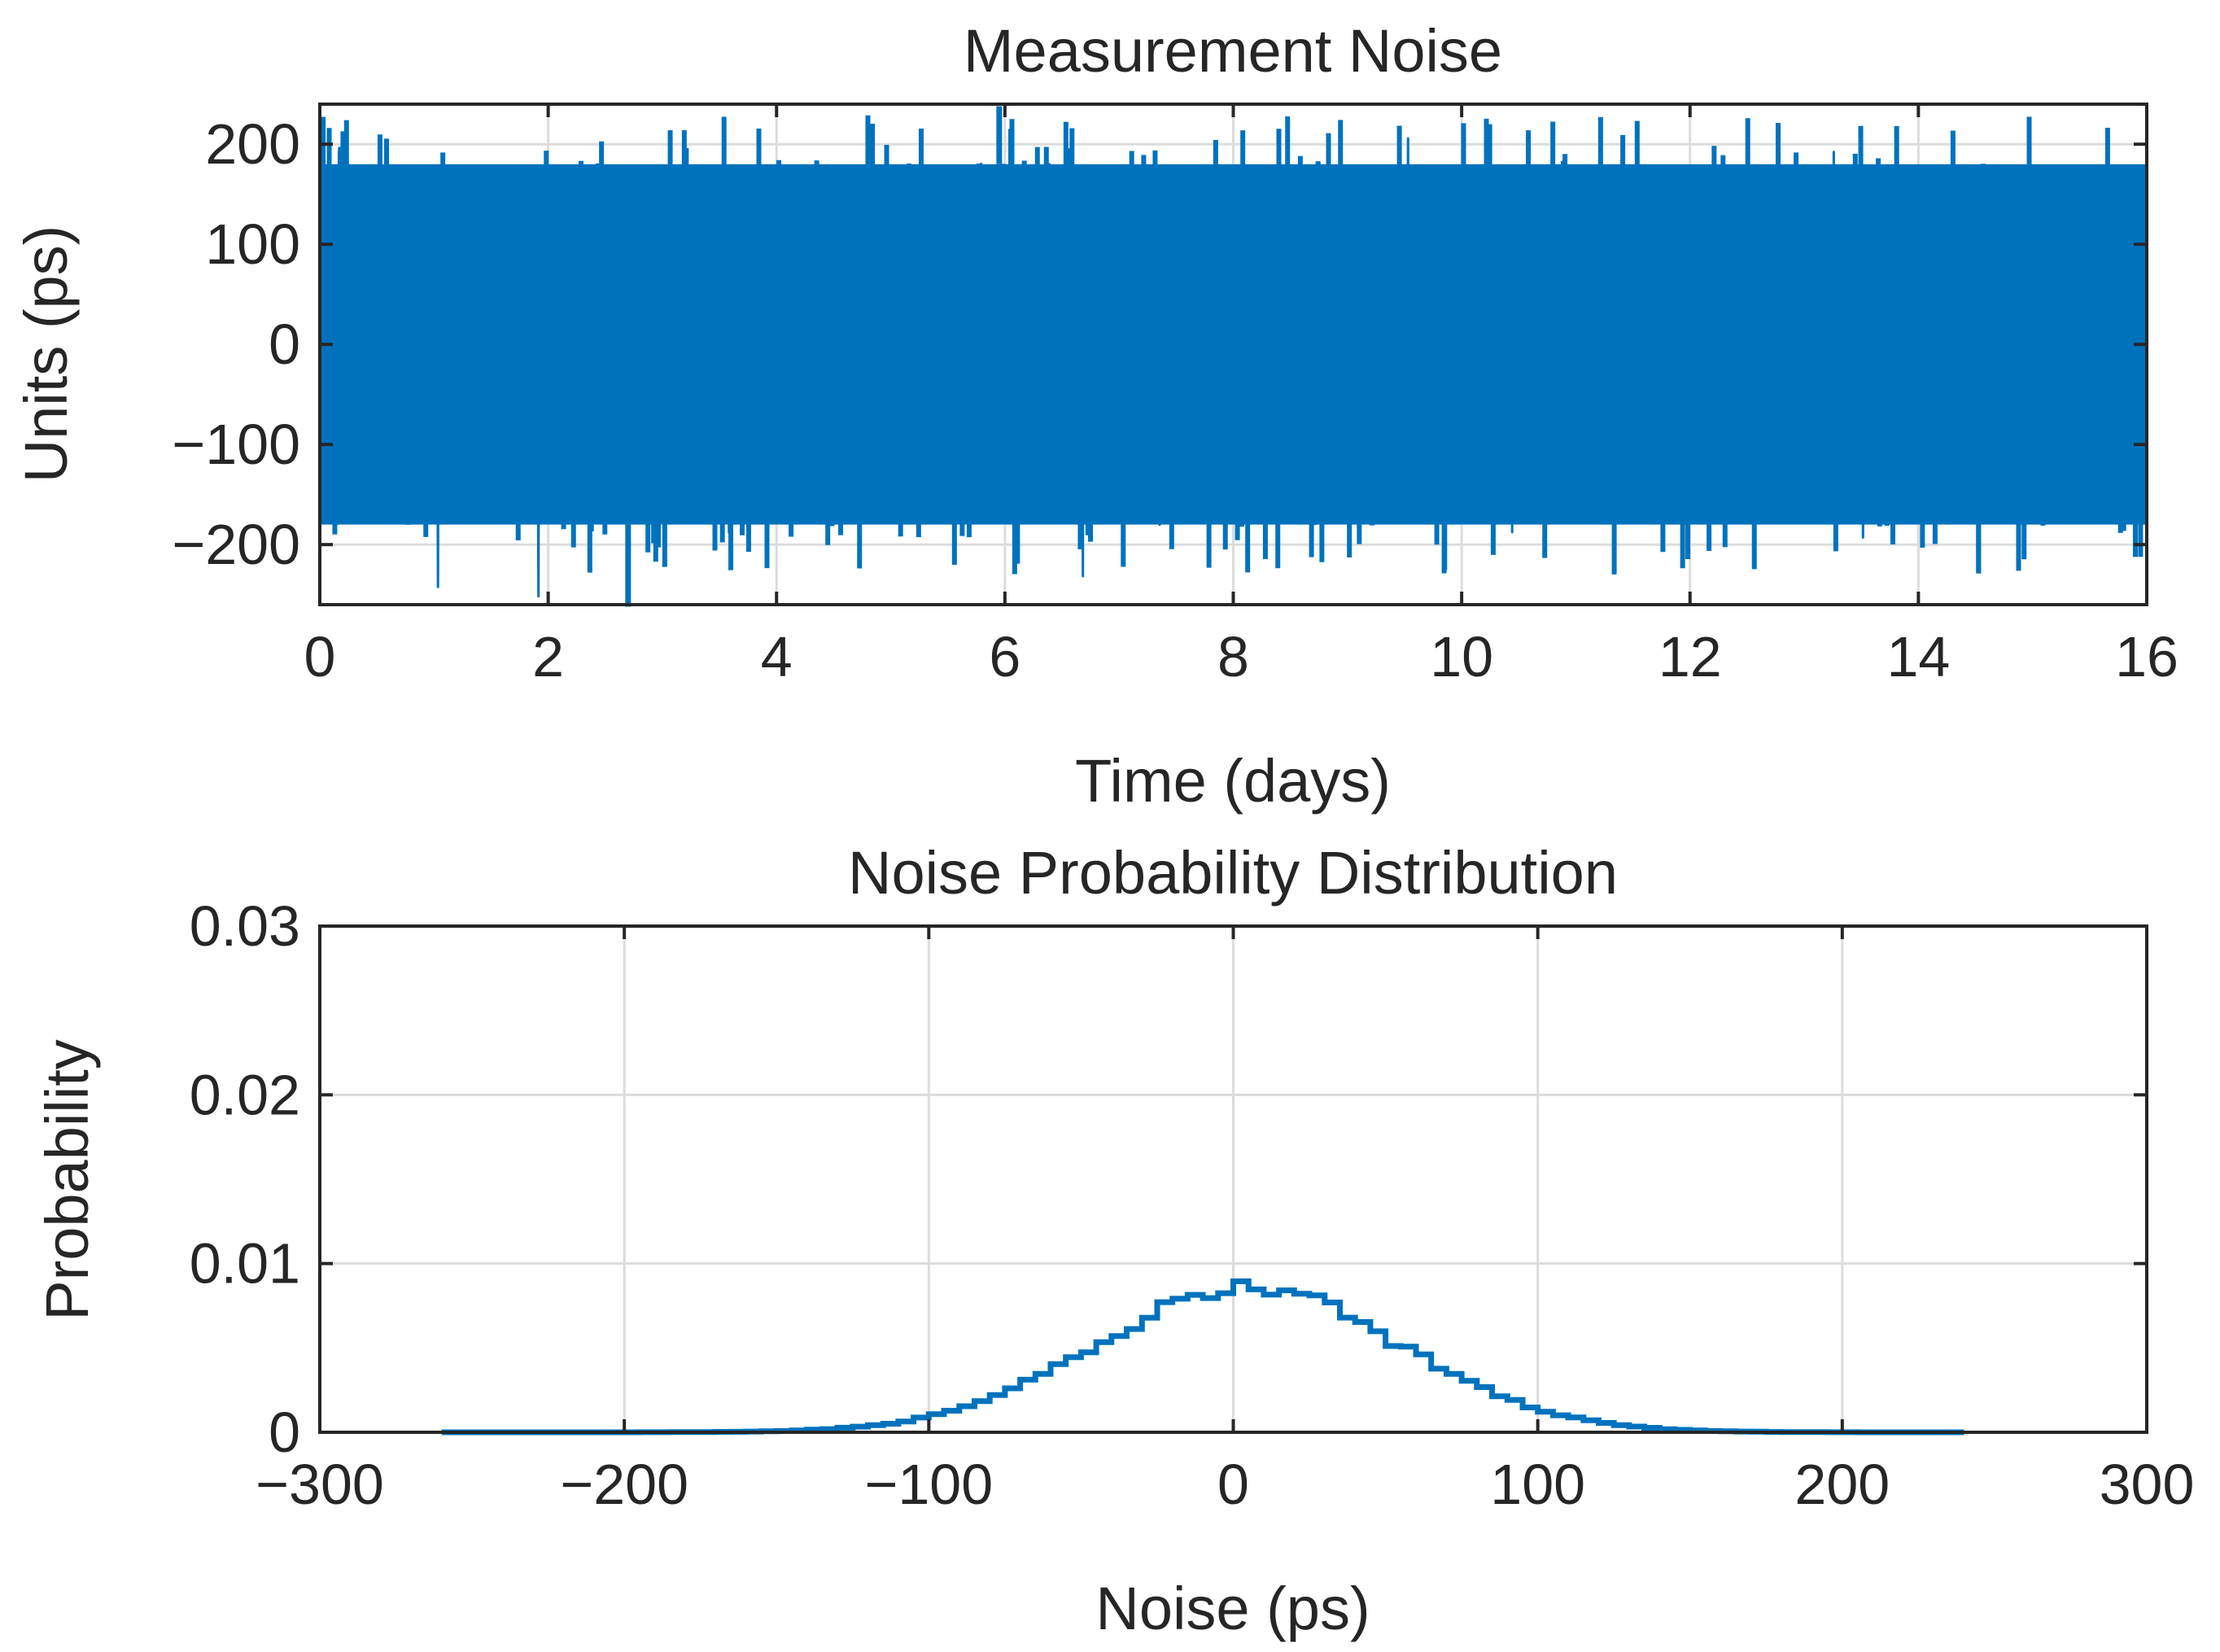 This screenshot has width=2220, height=1652. Describe the element at coordinates (236, 344) in the screenshot. I see `y-tick-labels: −200 −100 0 100 200` at that location.